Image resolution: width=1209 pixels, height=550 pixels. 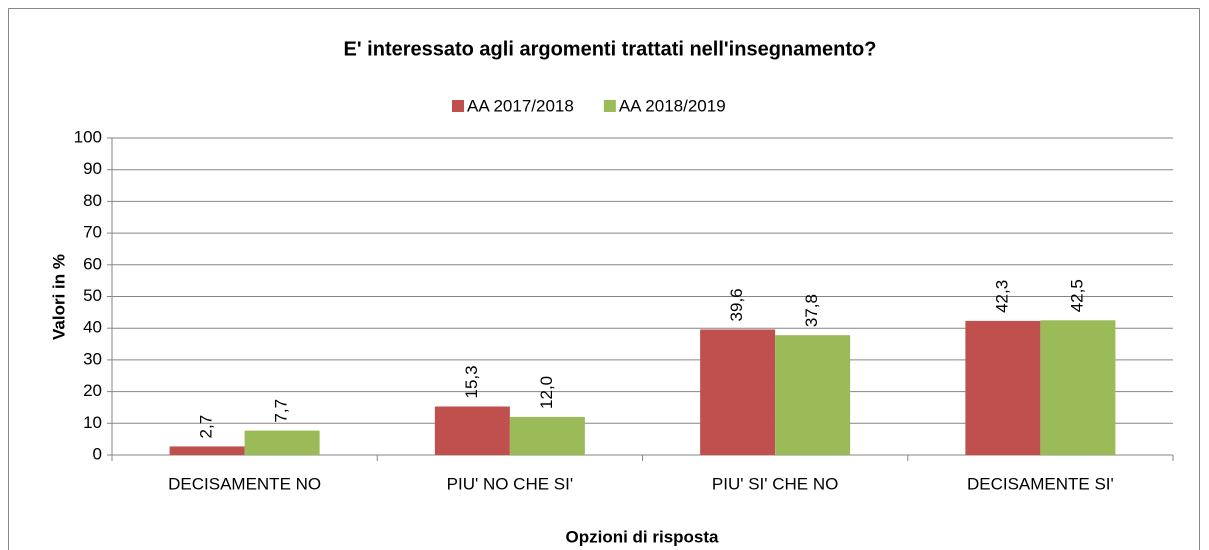 What do you see at coordinates (58, 297) in the screenshot?
I see `y-axis-label: Valori in %` at bounding box center [58, 297].